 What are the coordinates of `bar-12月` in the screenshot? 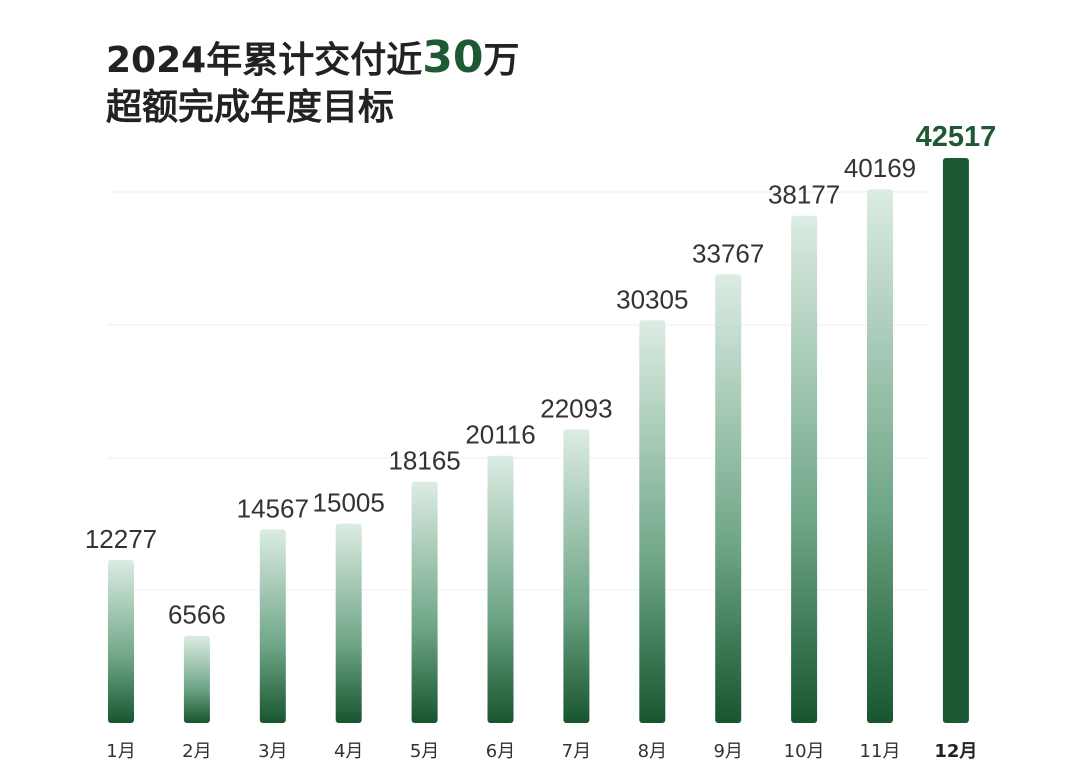 It's located at (955, 440).